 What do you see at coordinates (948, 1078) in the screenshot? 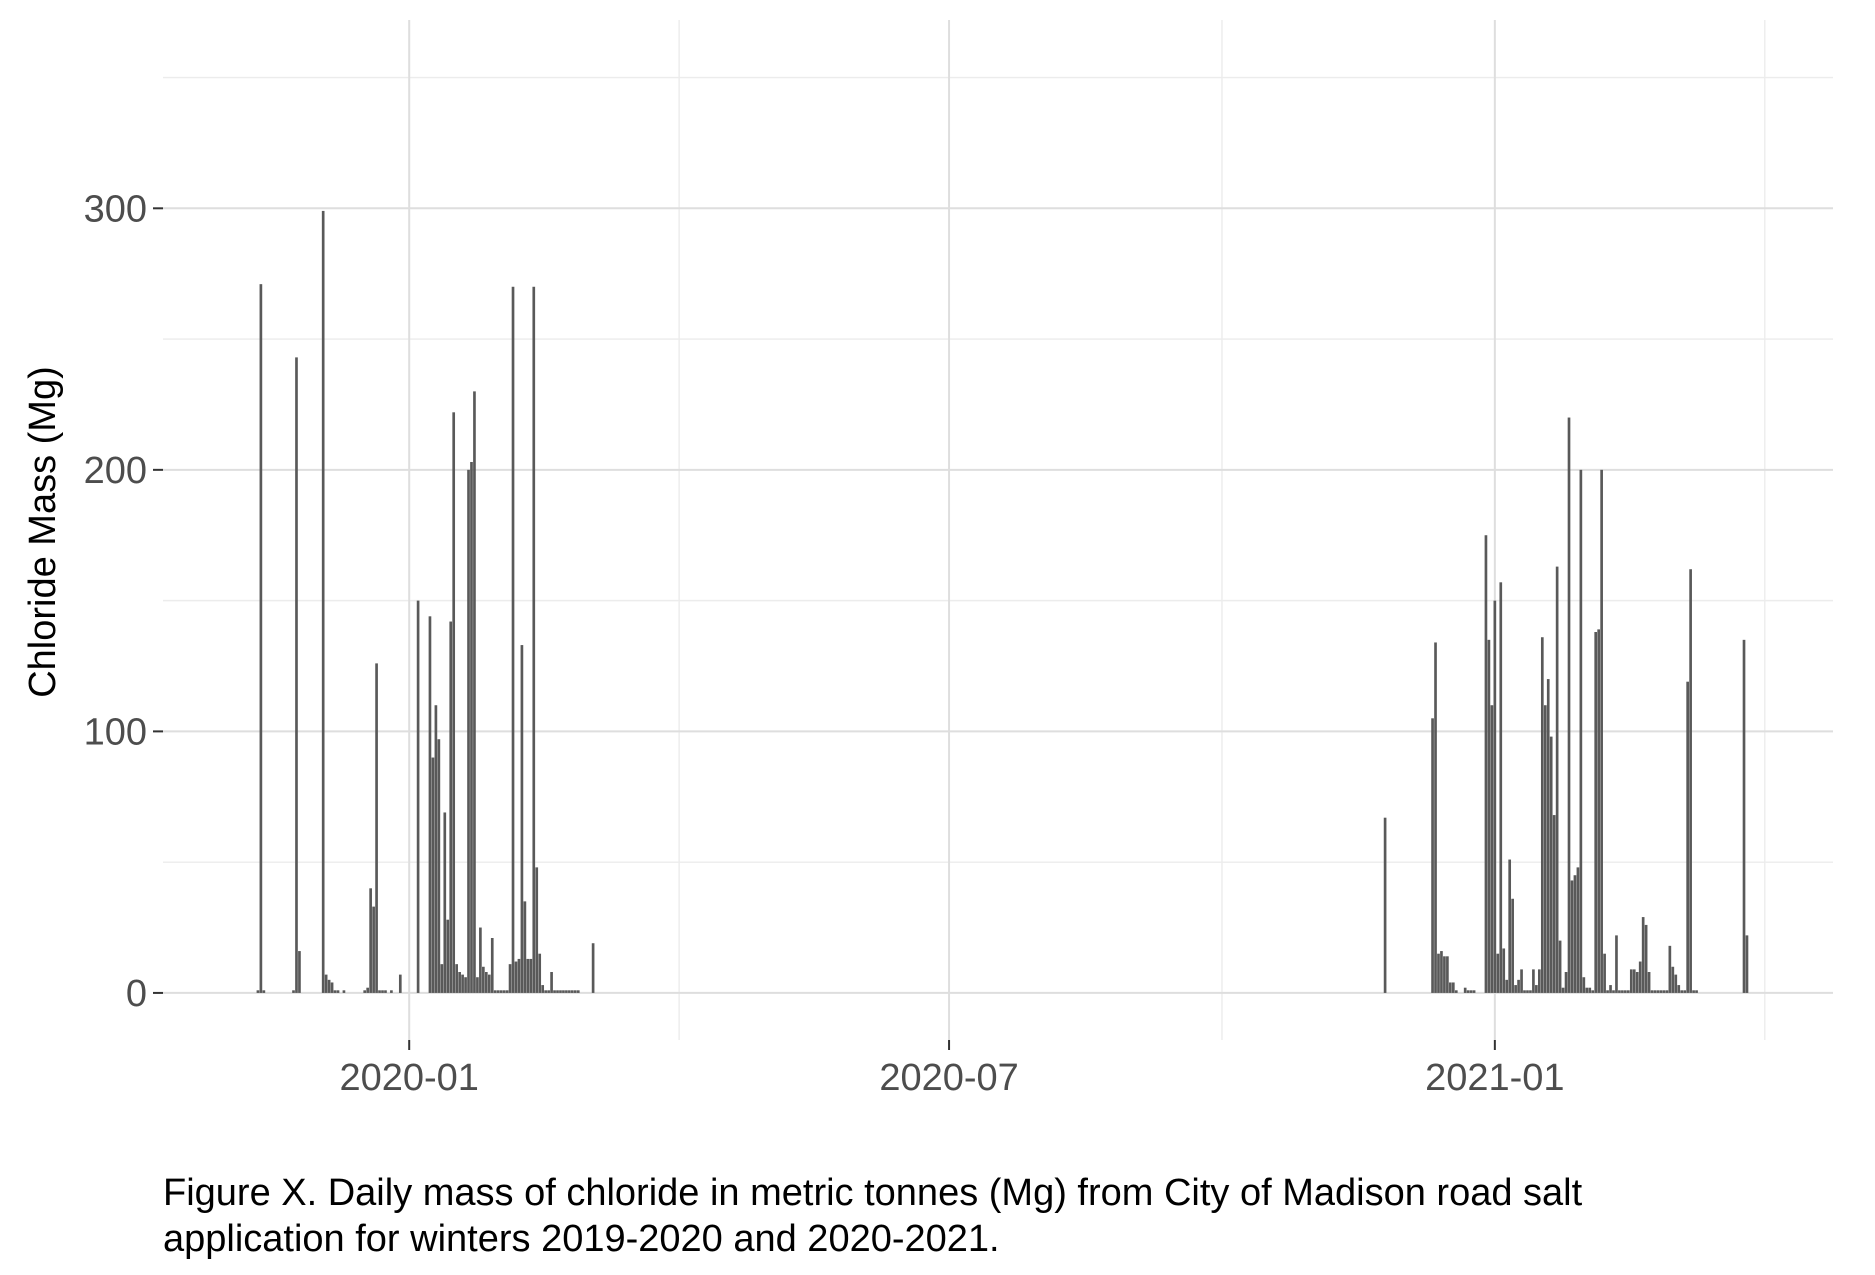
I see `x-tick-label: 2020-07` at bounding box center [948, 1078].